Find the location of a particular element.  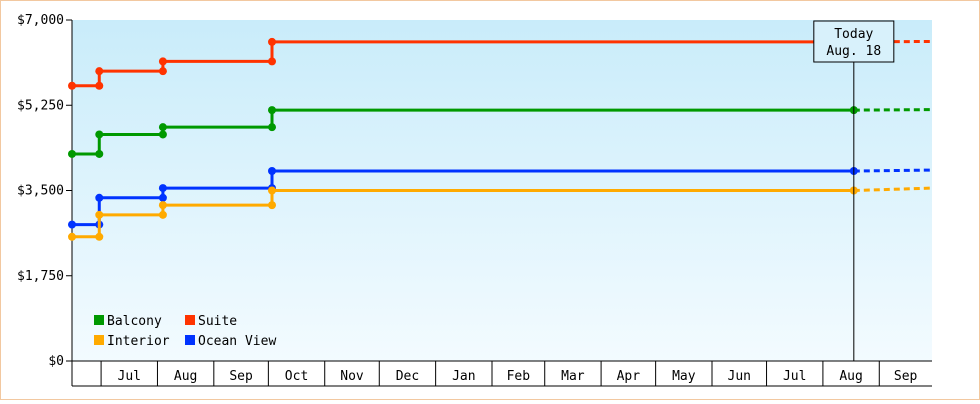

legend-label: Interior is located at coordinates (138, 341).